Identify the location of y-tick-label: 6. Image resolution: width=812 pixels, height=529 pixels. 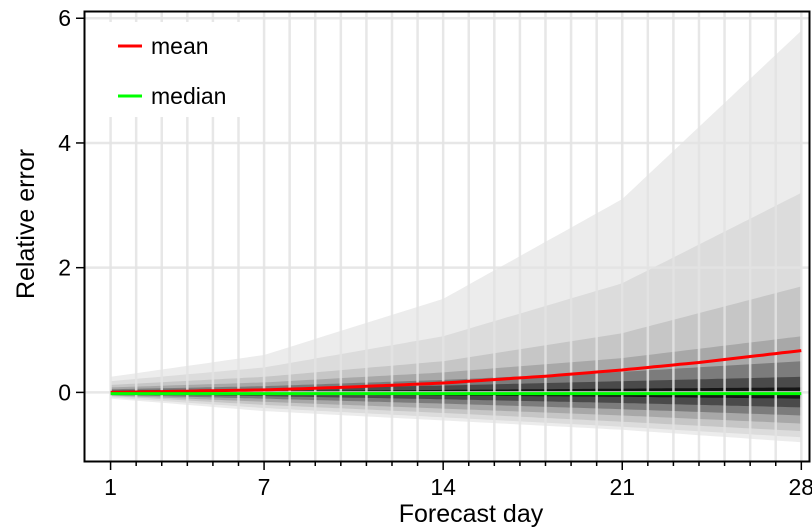
(64, 18).